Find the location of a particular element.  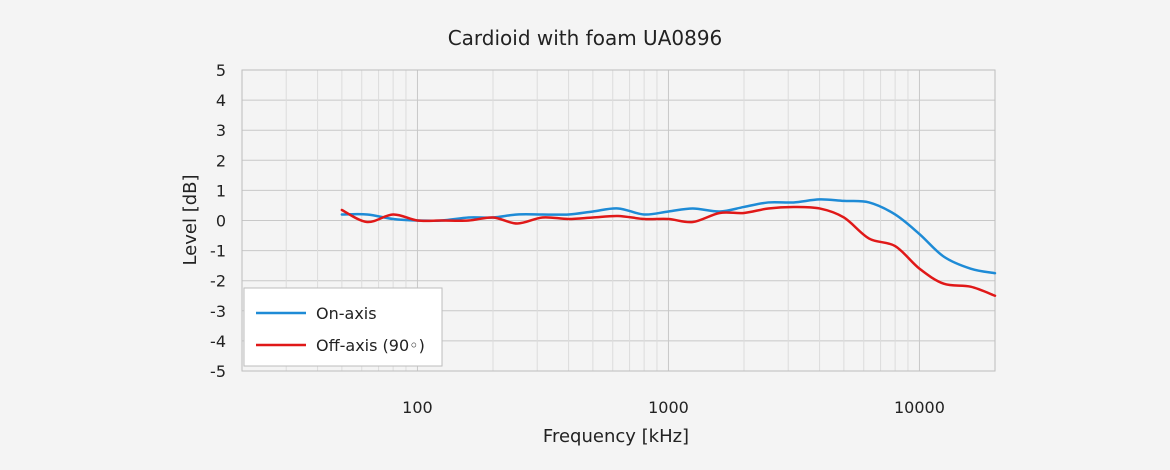

y-tick-labels: -5 -4 -3 -2 -1 0 1 2 3 4 5 is located at coordinates (218, 221).